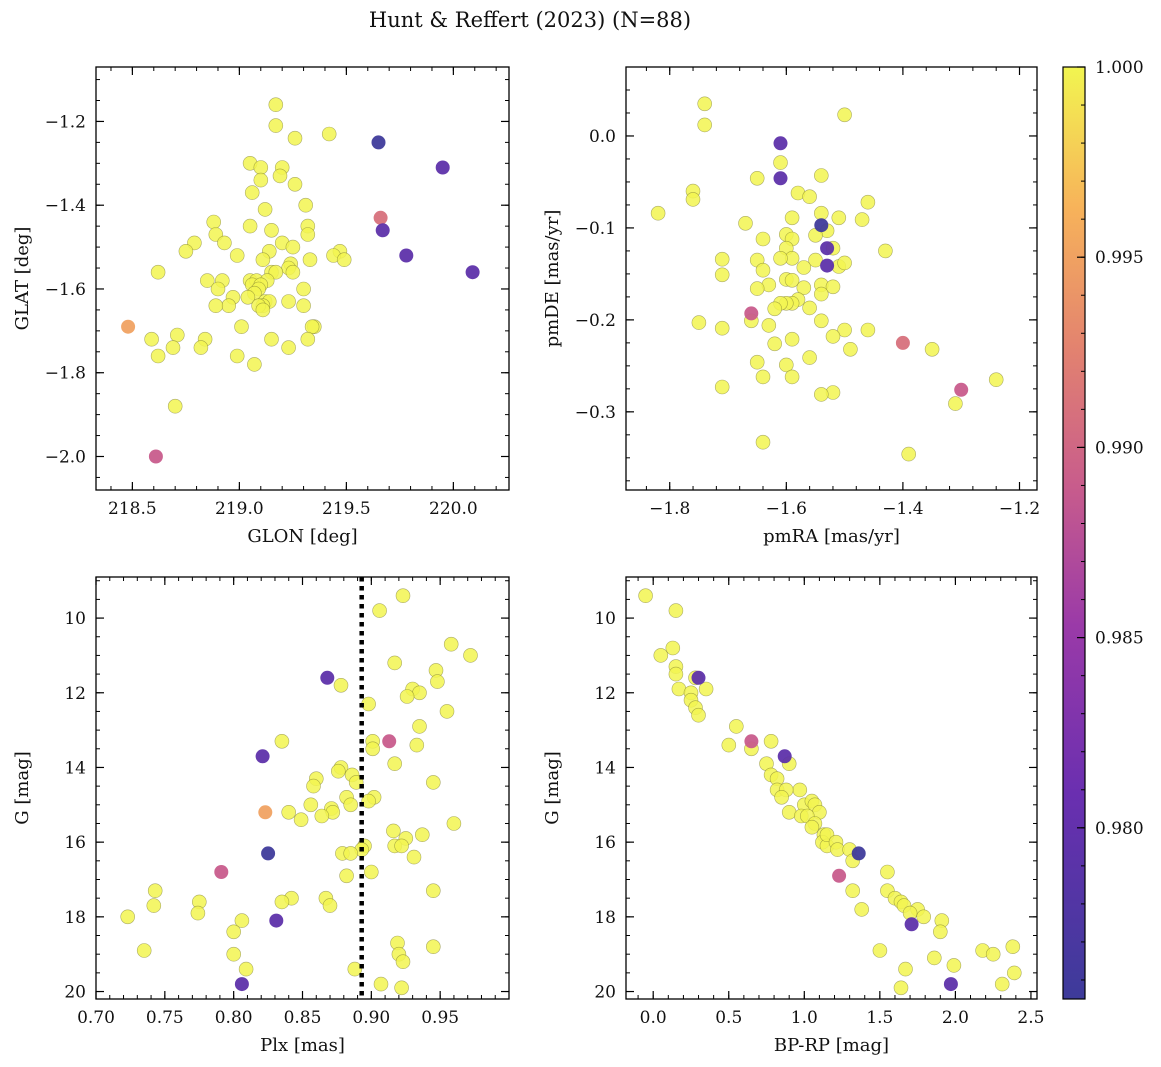 The width and height of the screenshot is (1161, 1067). I want to click on x-tick-label: 220.0, so click(453, 509).